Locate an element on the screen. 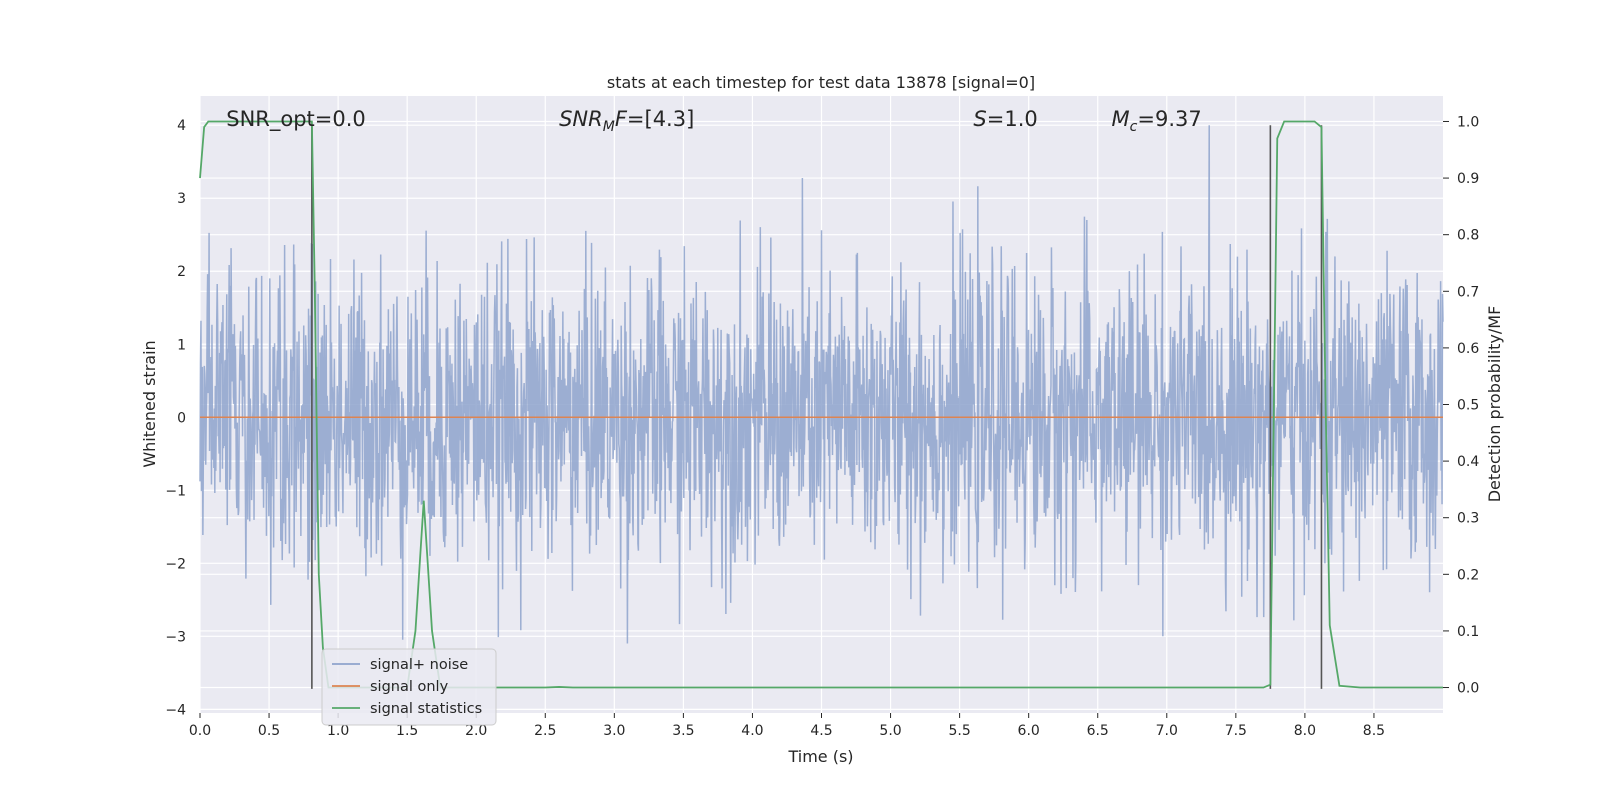  legend-box is located at coordinates (409, 687).